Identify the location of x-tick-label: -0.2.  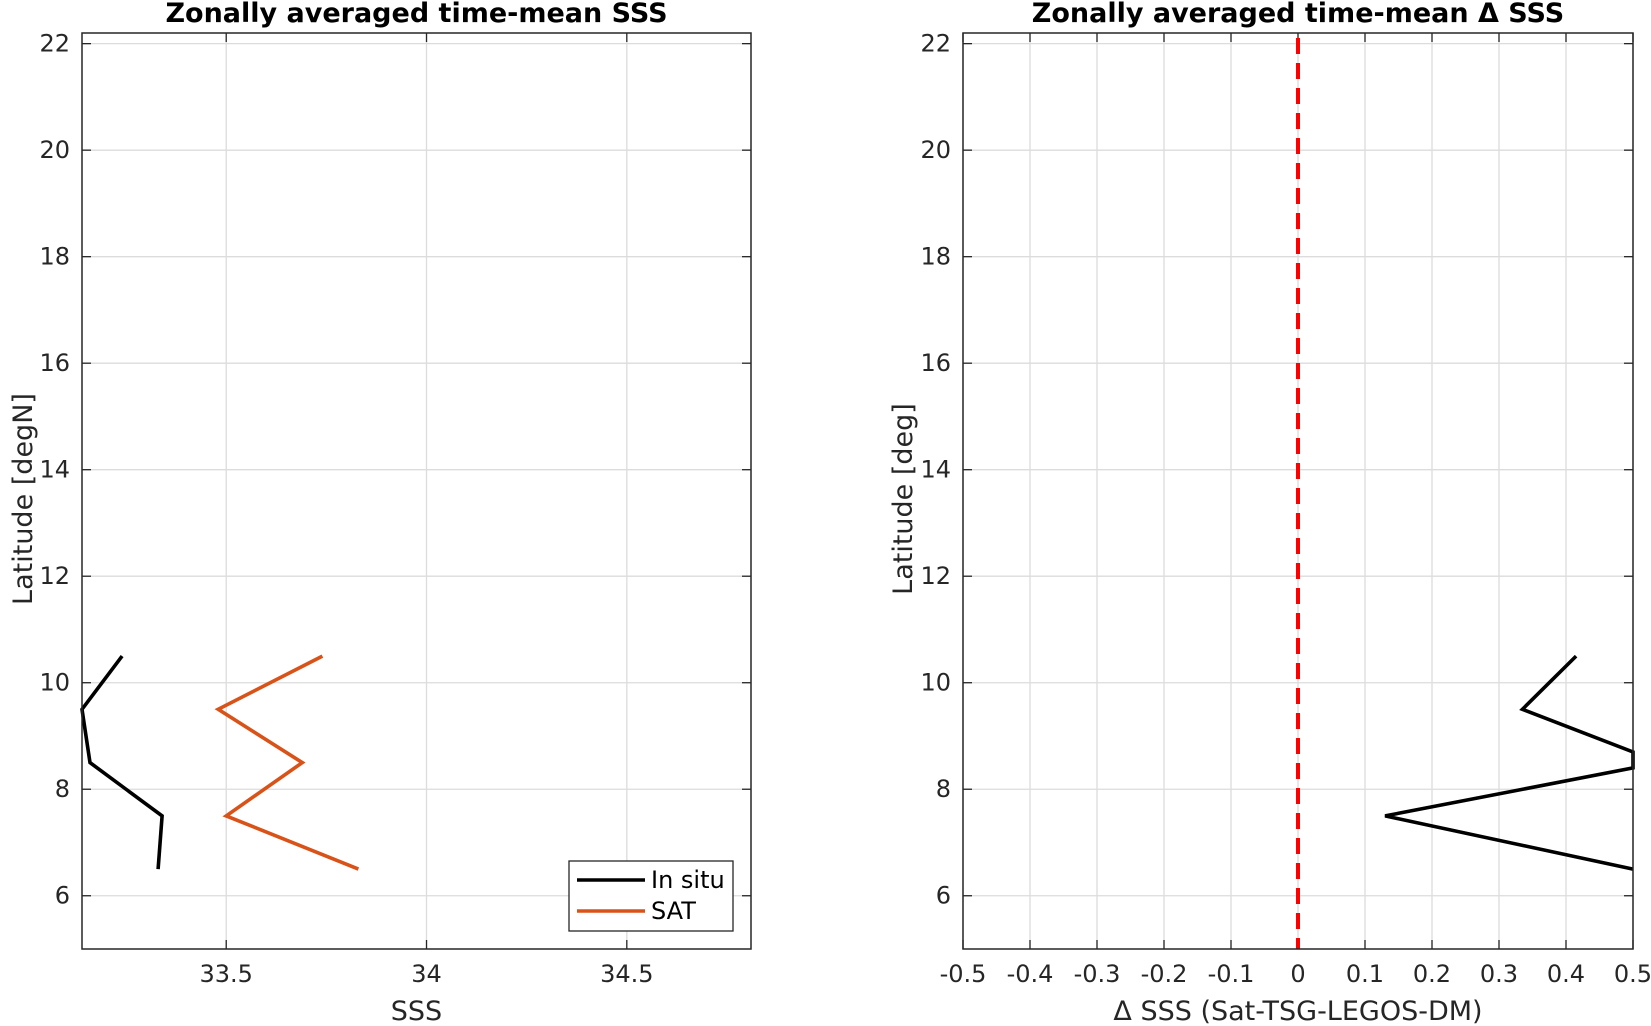
(1164, 974).